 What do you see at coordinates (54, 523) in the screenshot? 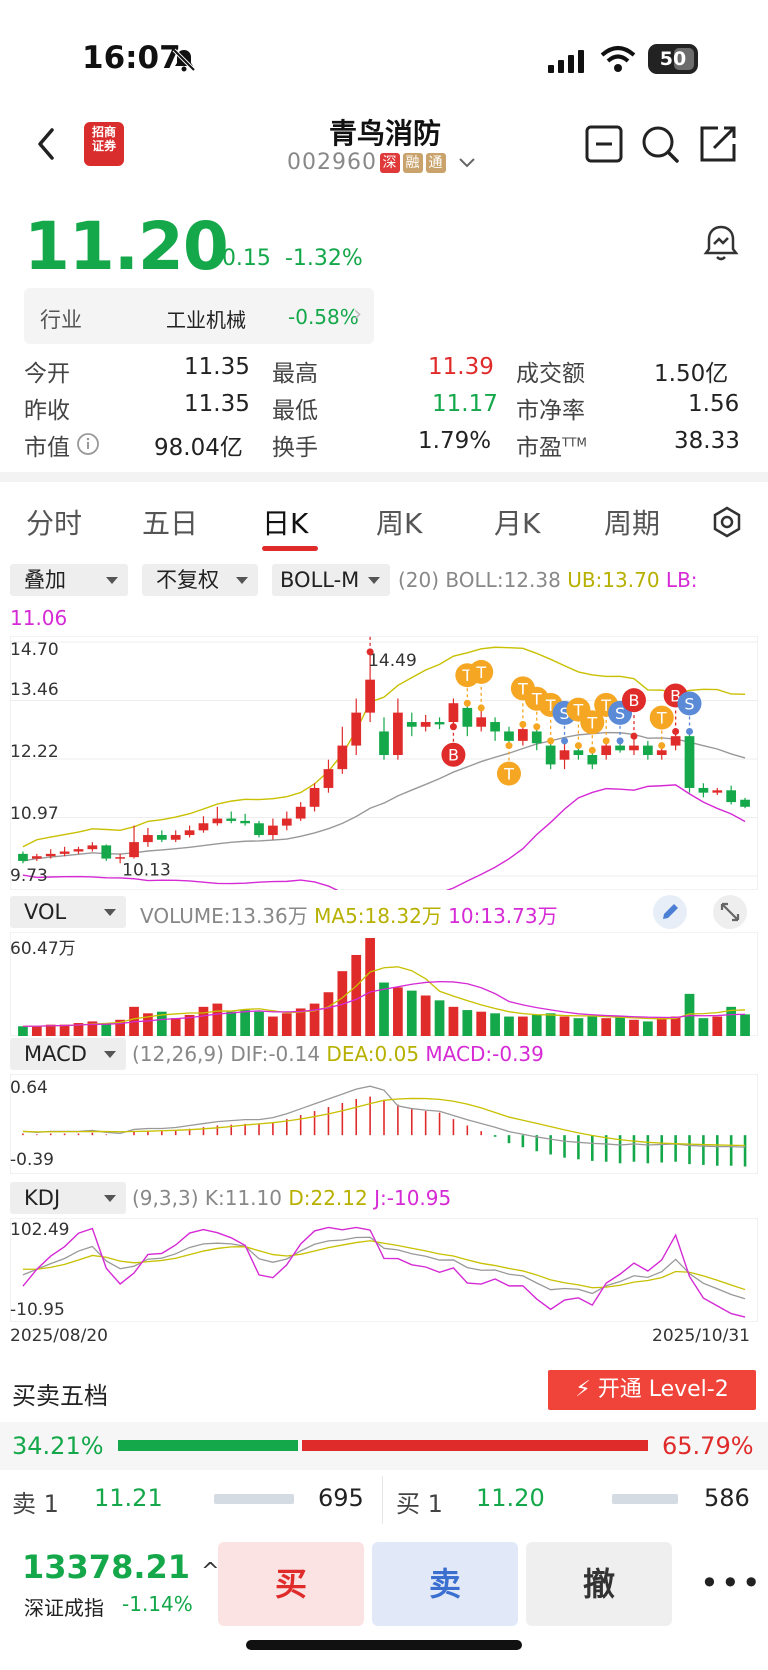
I see `tab-intraday: 分时` at bounding box center [54, 523].